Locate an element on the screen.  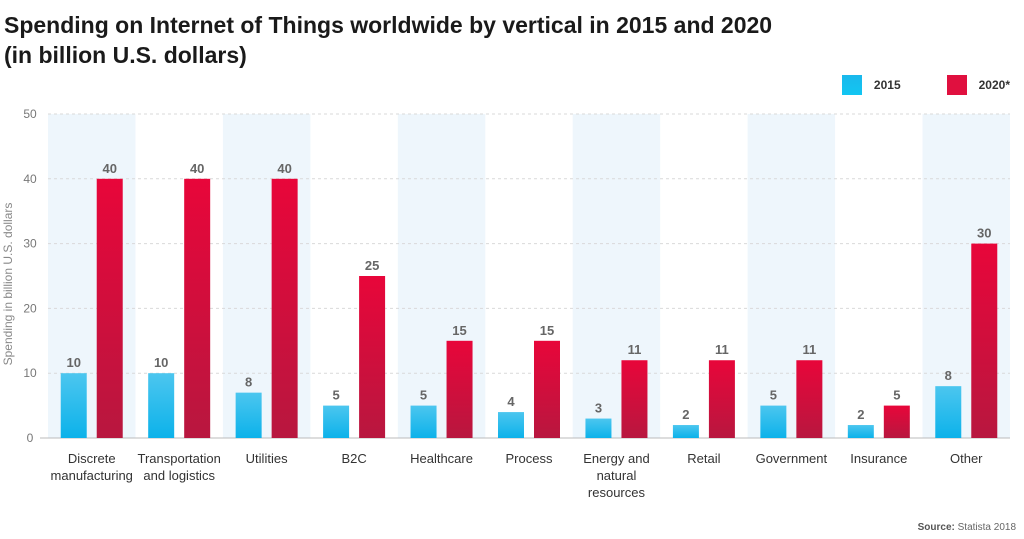
category-label-line: Retail is located at coordinates (703, 458).